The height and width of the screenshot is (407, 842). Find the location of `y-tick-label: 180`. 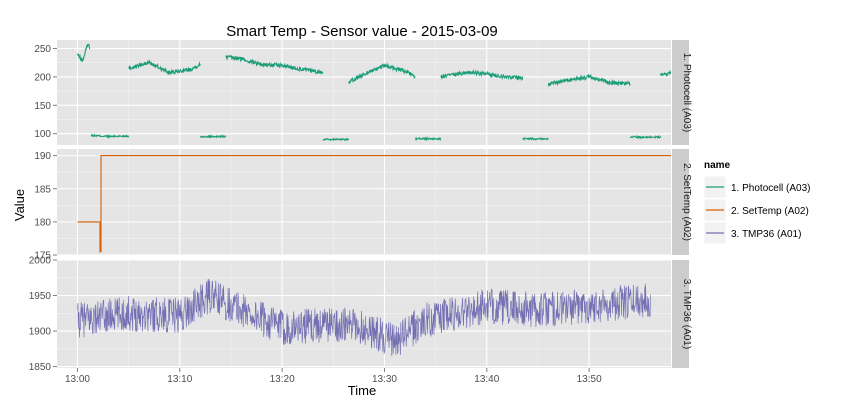

y-tick-label: 180 is located at coordinates (42, 222).